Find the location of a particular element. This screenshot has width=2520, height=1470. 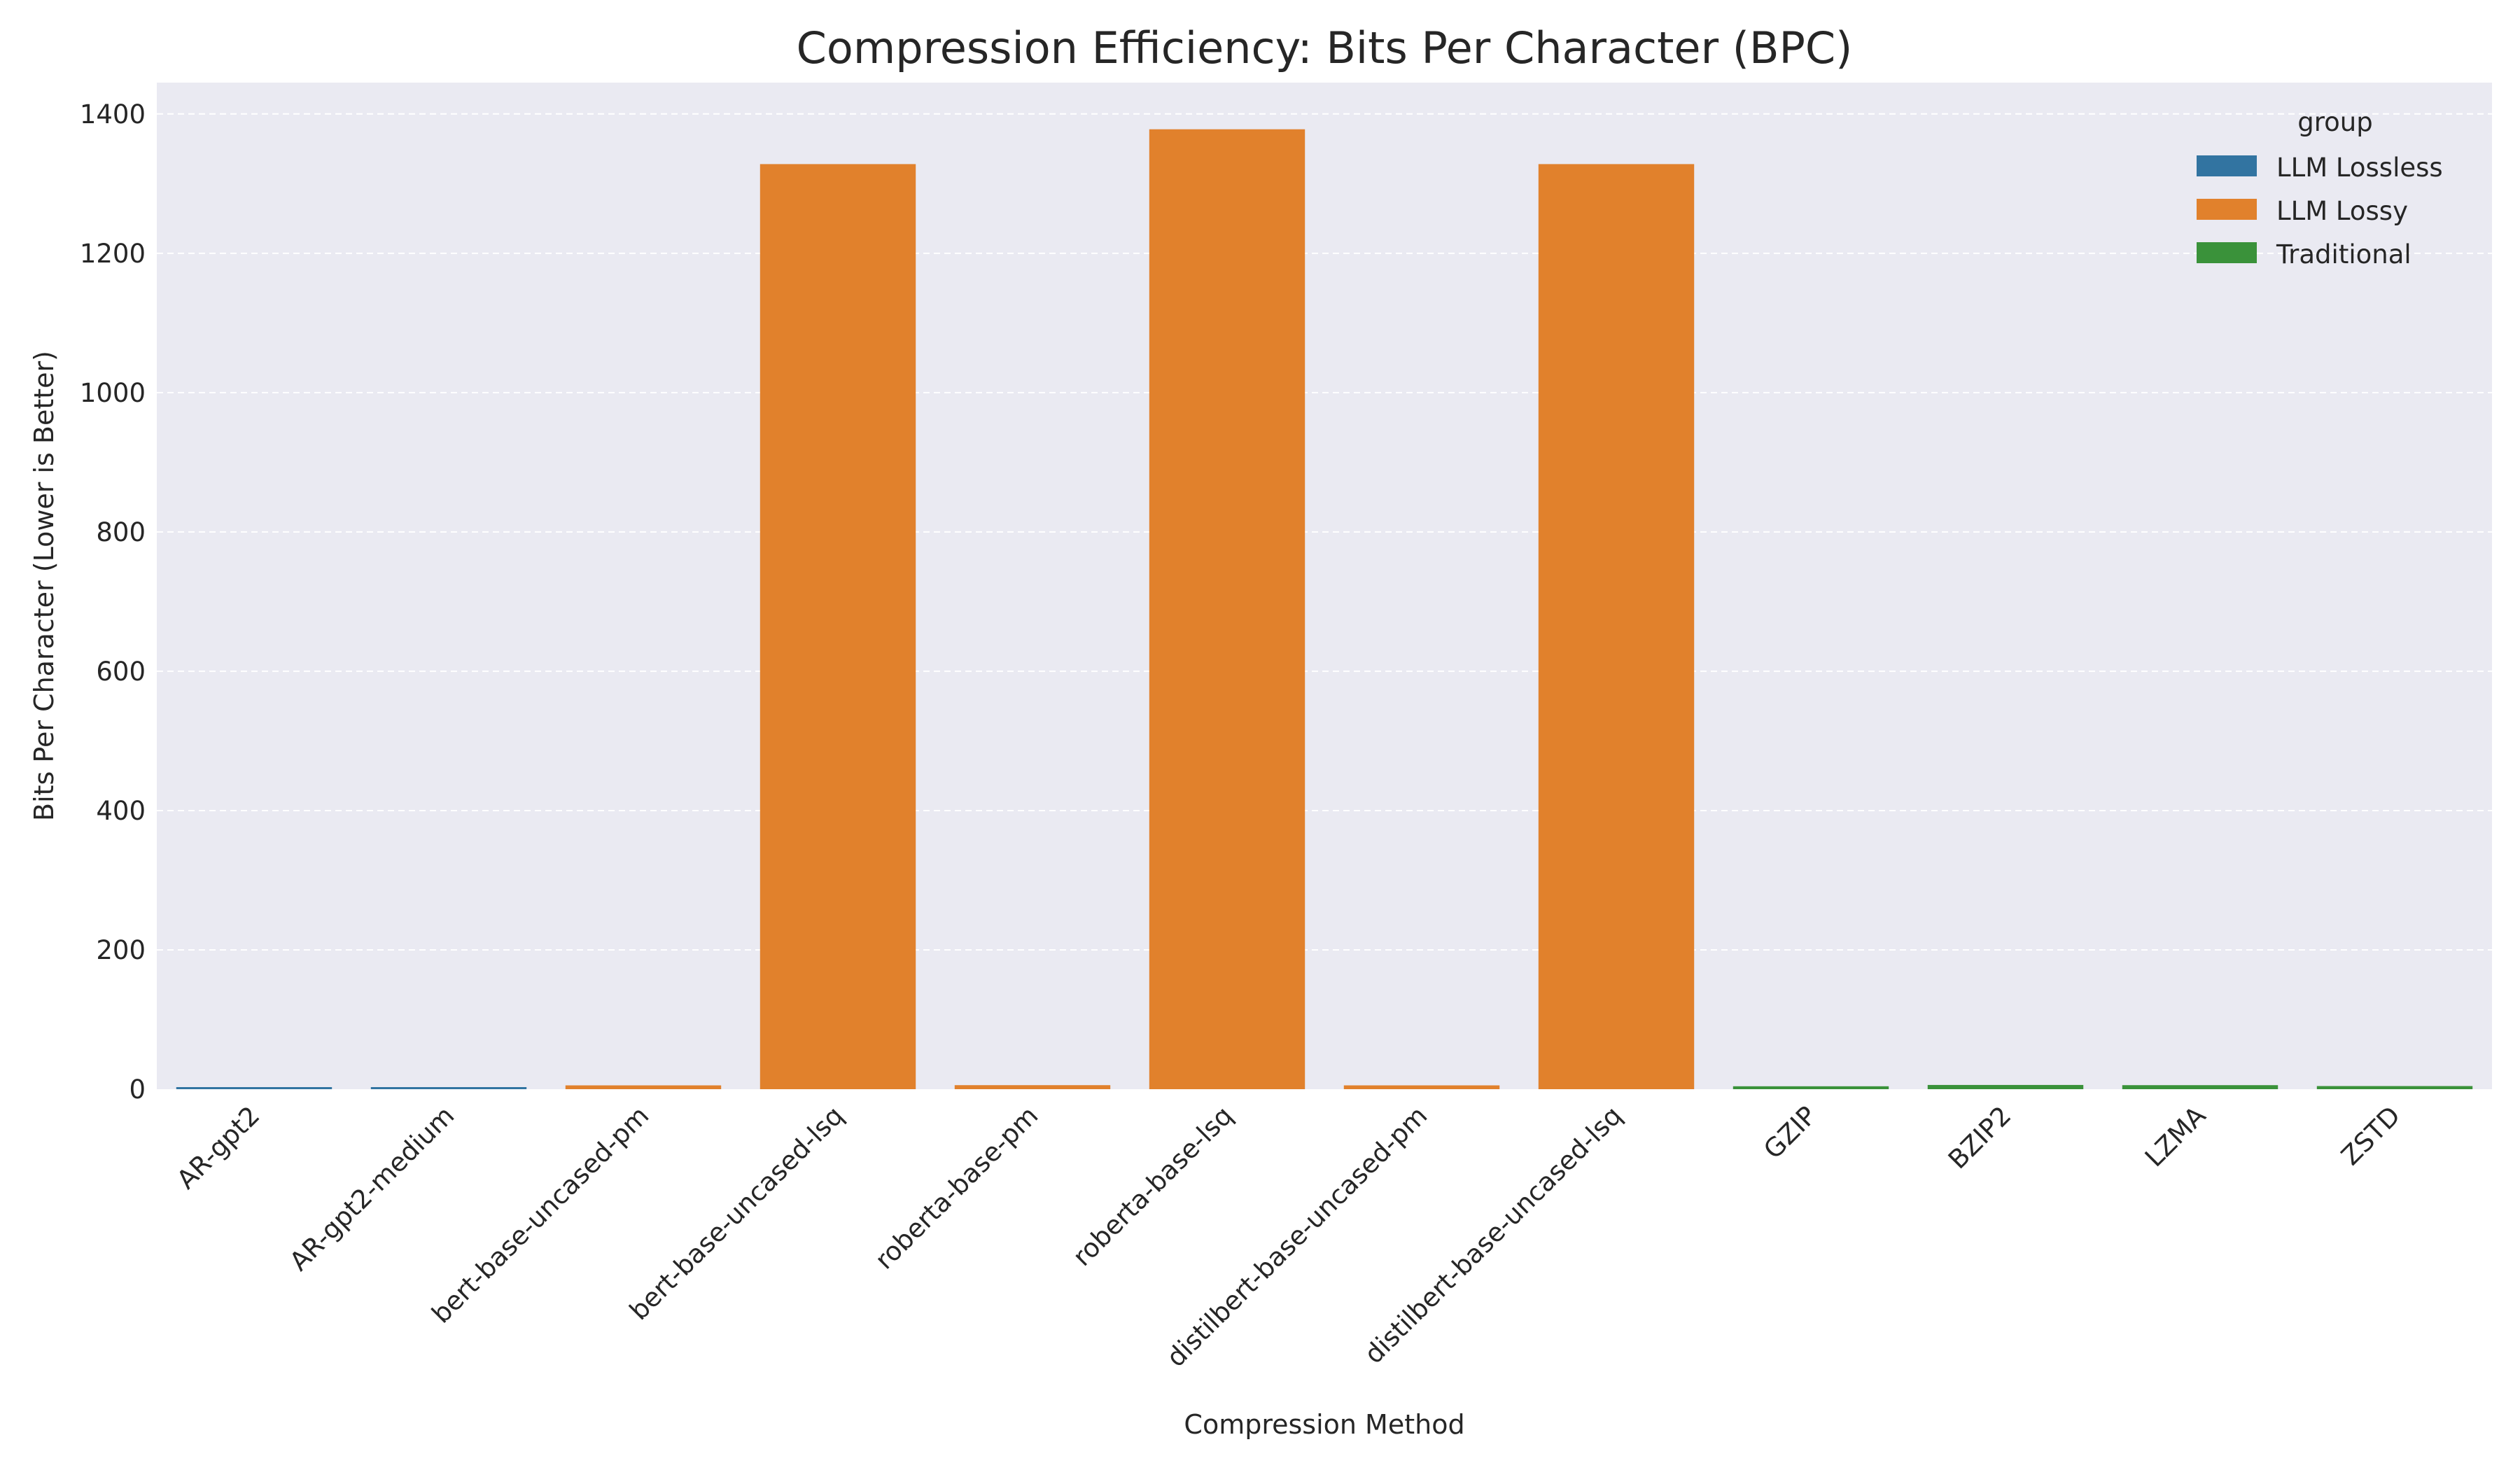

bar-roberta-base-pm is located at coordinates (1032, 1087).